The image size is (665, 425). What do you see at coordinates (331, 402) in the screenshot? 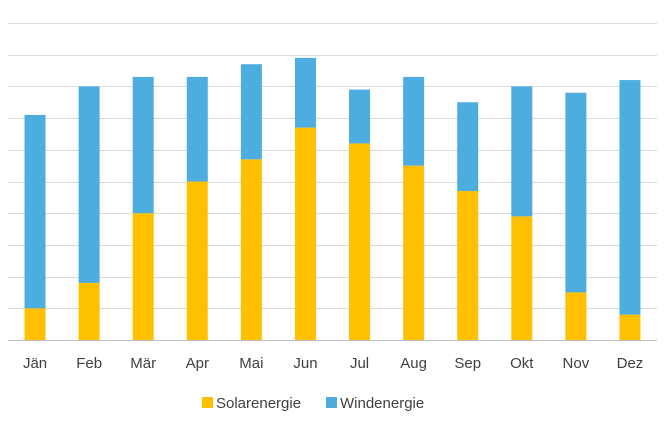
I see `legend-swatch-wind` at bounding box center [331, 402].